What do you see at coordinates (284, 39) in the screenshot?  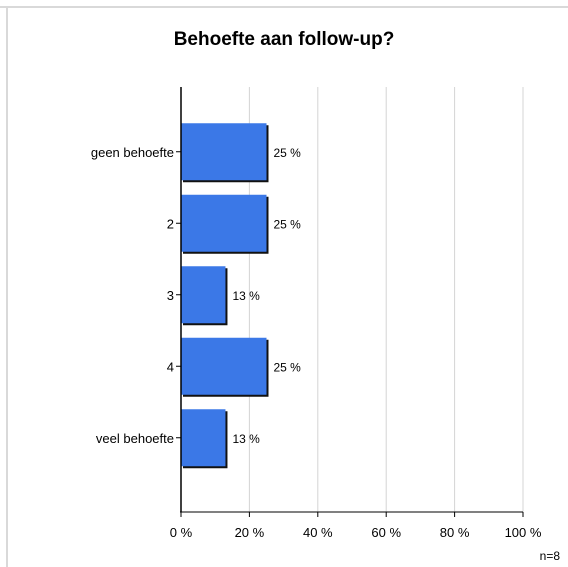 I see `chart-title: Behoefte aan follow-up?` at bounding box center [284, 39].